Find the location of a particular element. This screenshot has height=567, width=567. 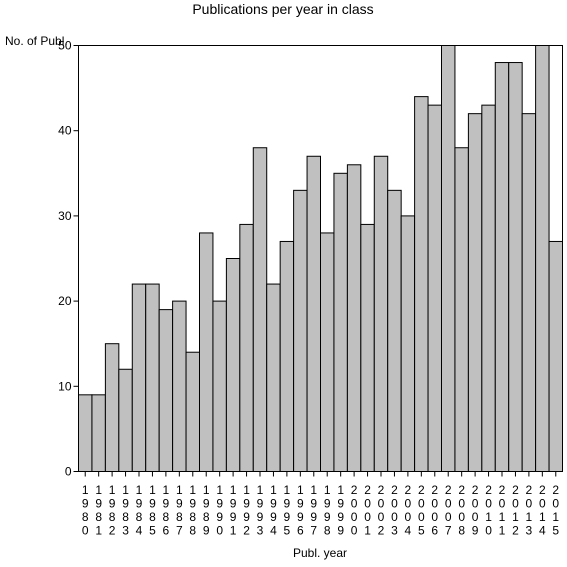

bar-1993 is located at coordinates (260, 310).